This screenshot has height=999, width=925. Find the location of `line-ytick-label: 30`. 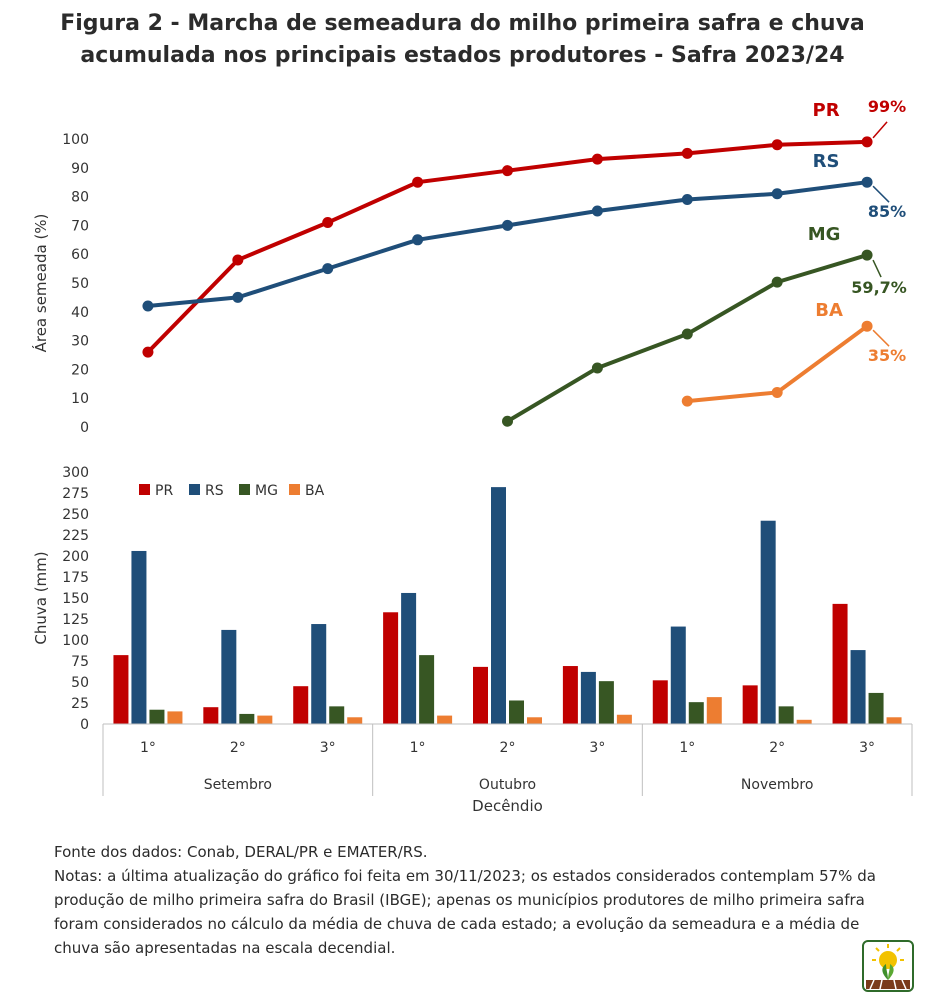

line-ytick-label: 30 is located at coordinates (80, 342).